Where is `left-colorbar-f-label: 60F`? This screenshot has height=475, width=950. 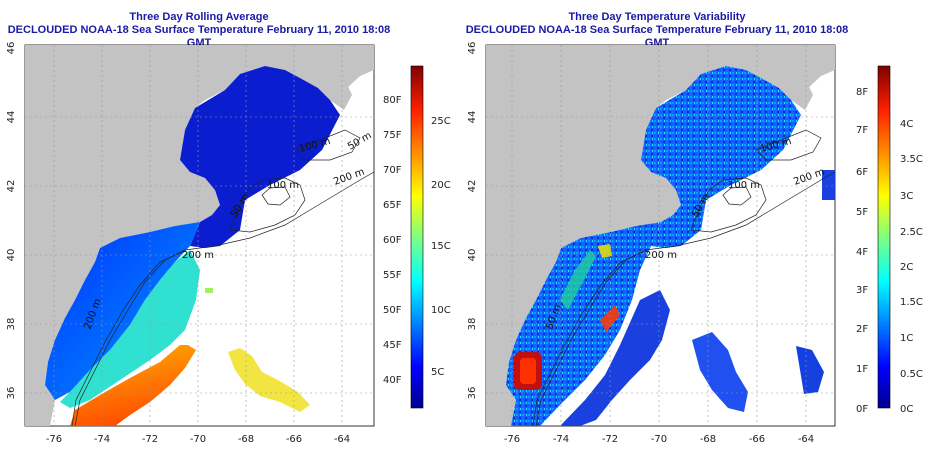
left-colorbar-f-label: 60F is located at coordinates (392, 240).